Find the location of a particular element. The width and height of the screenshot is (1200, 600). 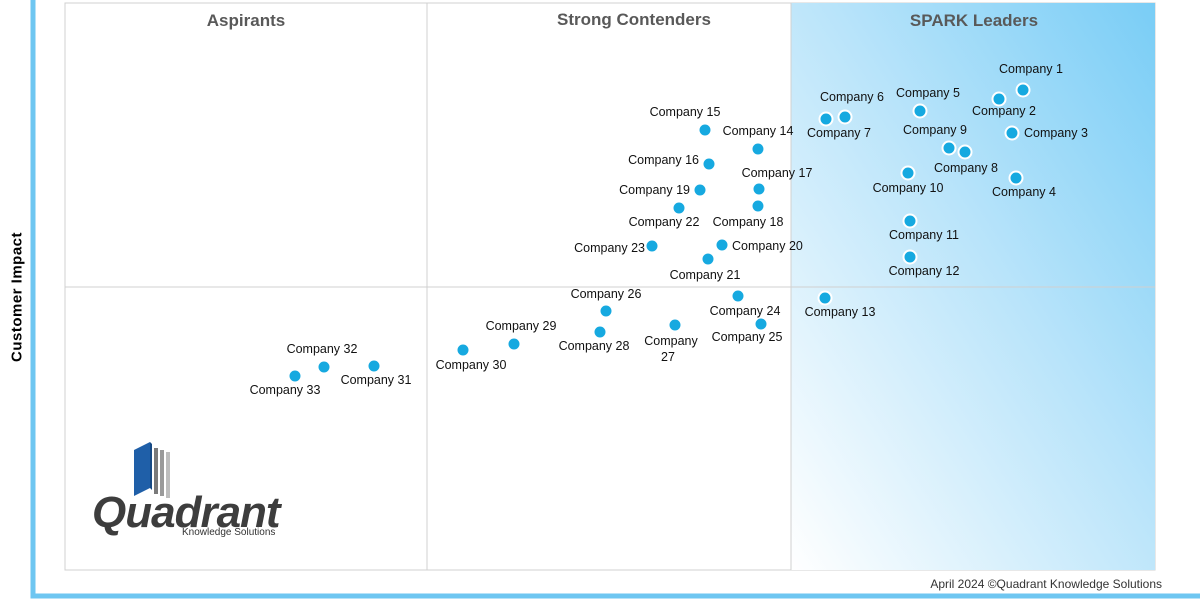

label-company-3: Company 3 is located at coordinates (1056, 133).